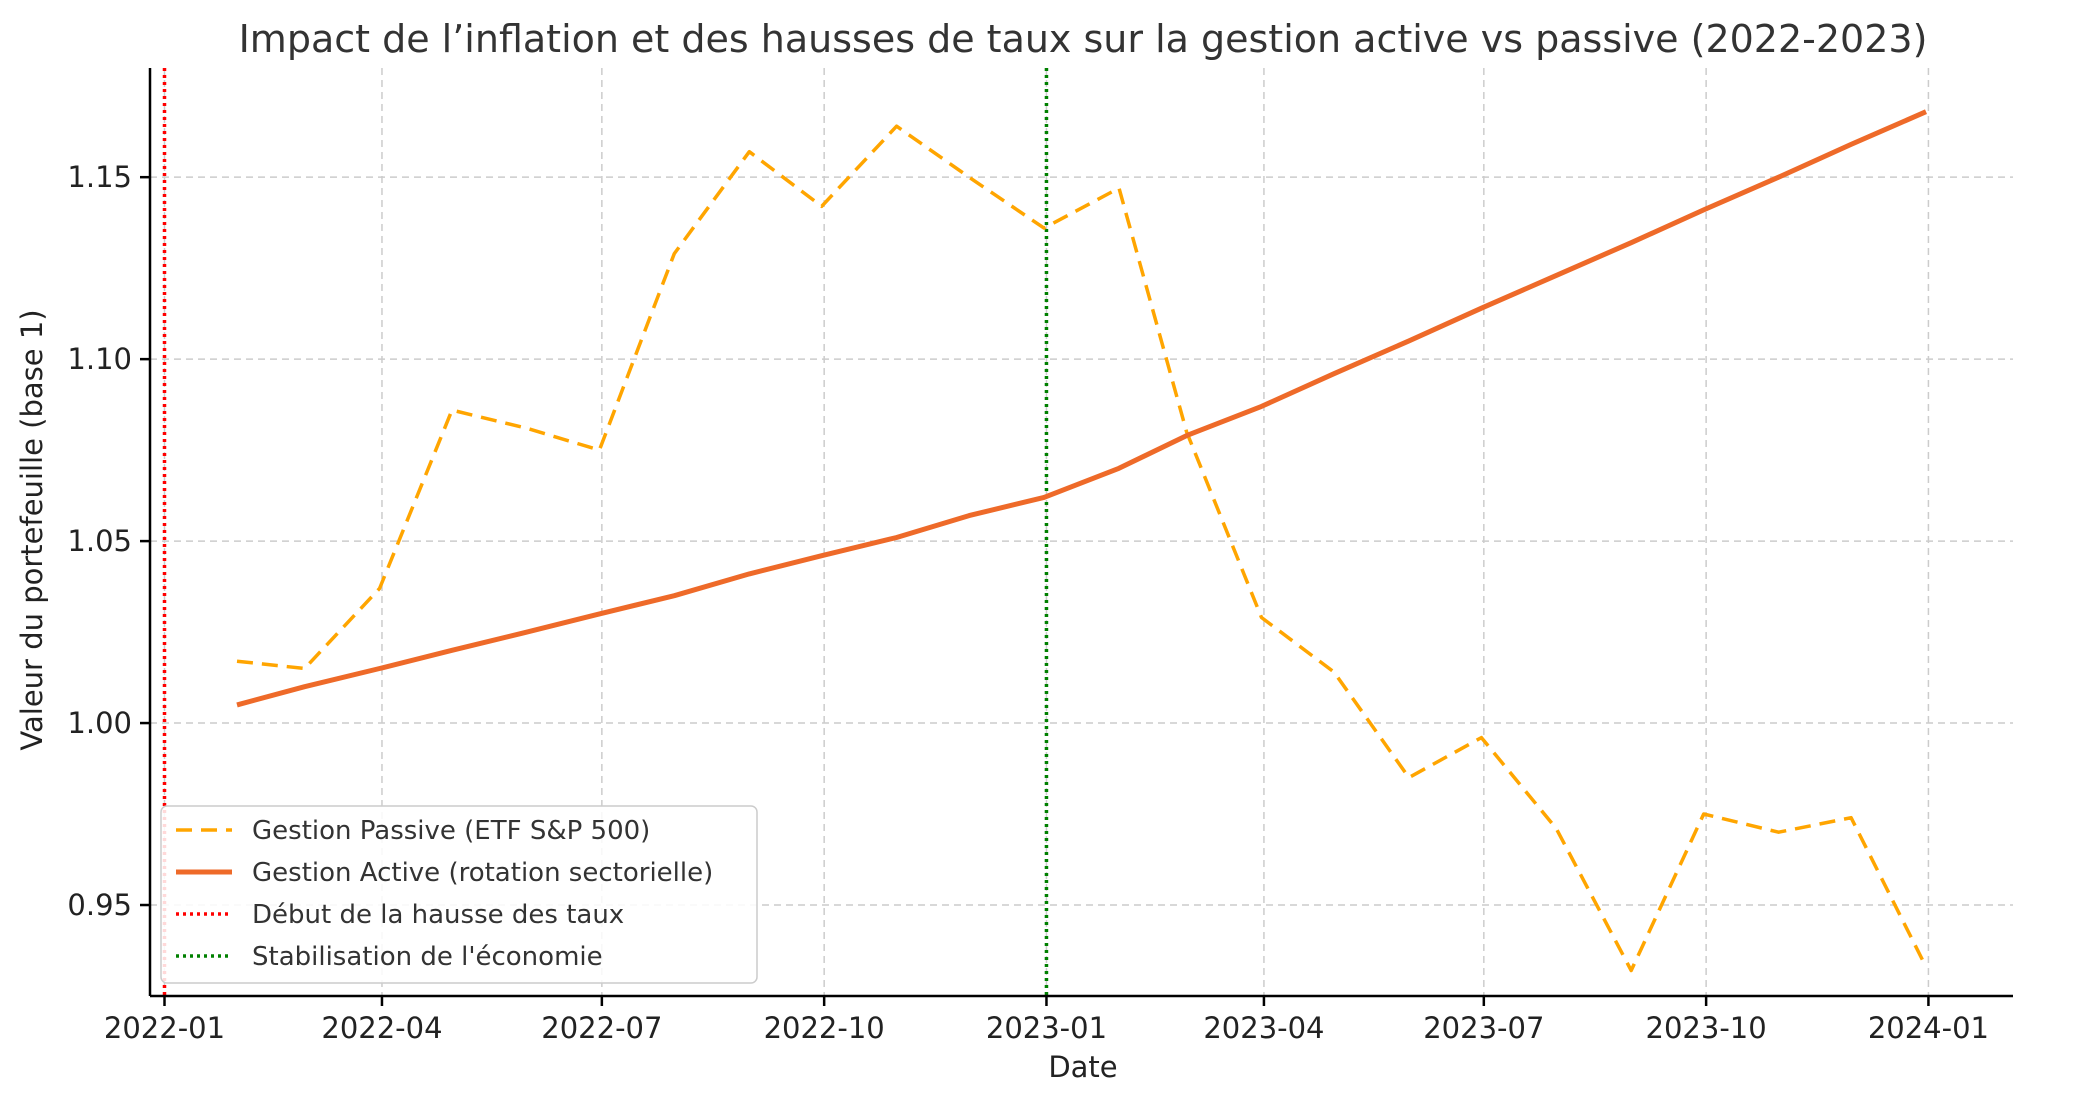 This screenshot has width=2086, height=1101. I want to click on x-tick-label: 2023-10, so click(1706, 1028).